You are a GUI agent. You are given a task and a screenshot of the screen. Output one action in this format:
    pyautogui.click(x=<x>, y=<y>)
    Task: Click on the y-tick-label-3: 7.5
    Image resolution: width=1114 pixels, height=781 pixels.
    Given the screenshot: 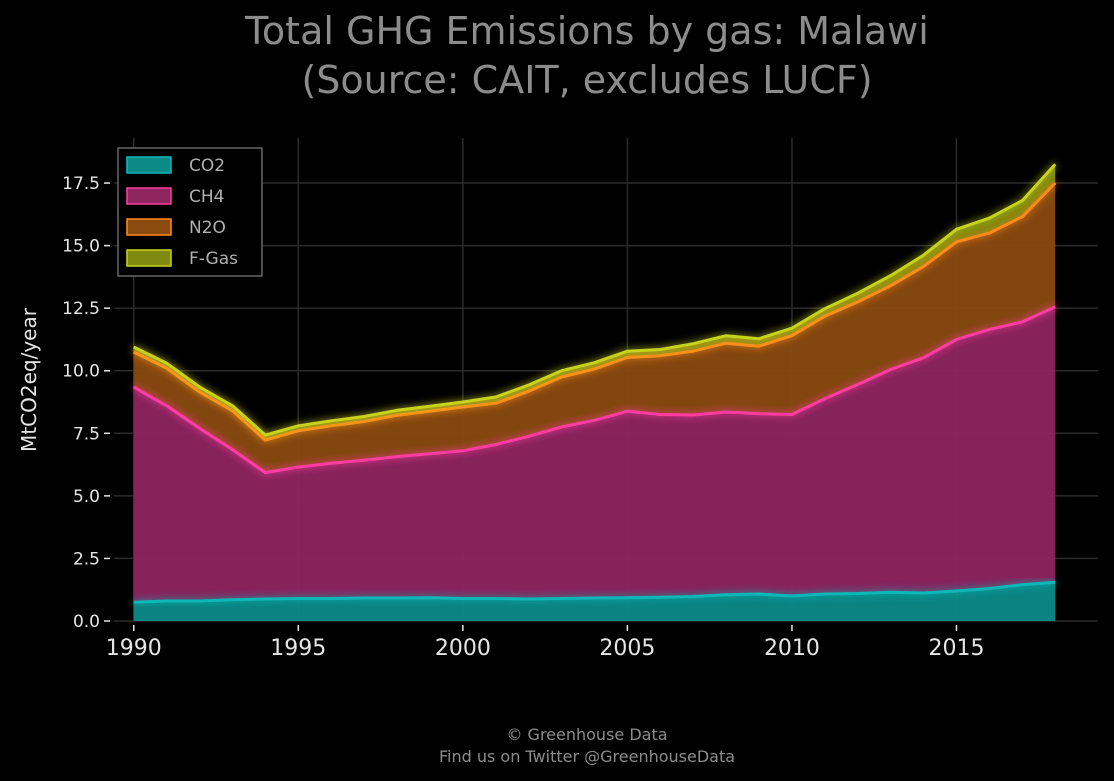 What is the action you would take?
    pyautogui.click(x=86, y=434)
    